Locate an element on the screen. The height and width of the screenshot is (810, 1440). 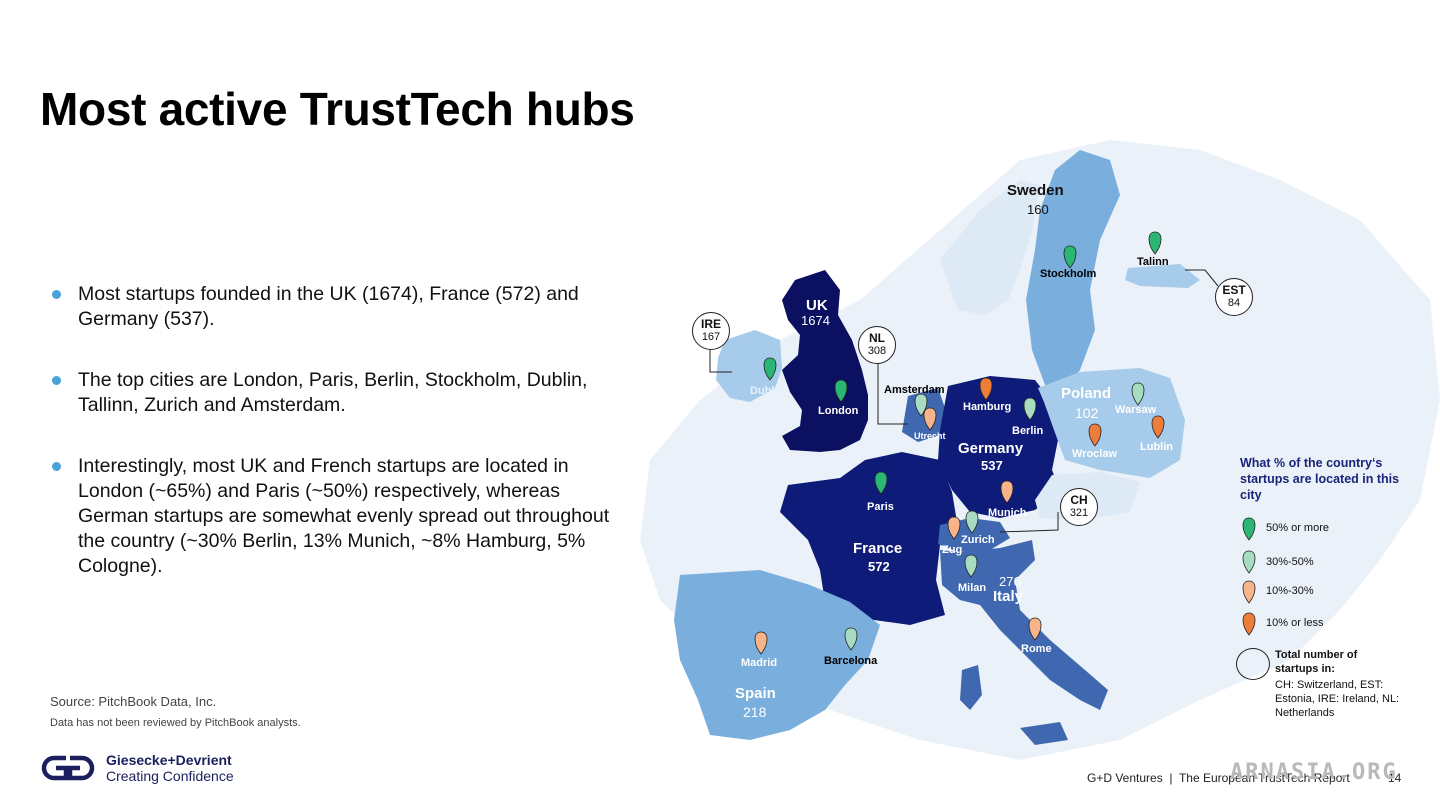
label-italy: Italy is located at coordinates (1008, 596).